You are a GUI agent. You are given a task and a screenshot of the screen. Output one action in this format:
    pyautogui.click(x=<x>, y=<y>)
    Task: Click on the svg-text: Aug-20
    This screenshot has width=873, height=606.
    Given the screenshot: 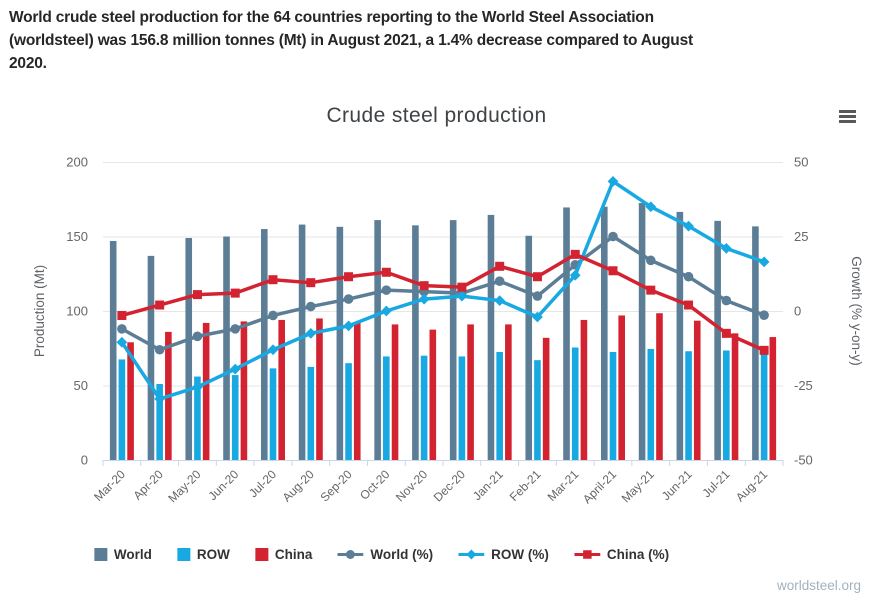 What is the action you would take?
    pyautogui.click(x=298, y=485)
    